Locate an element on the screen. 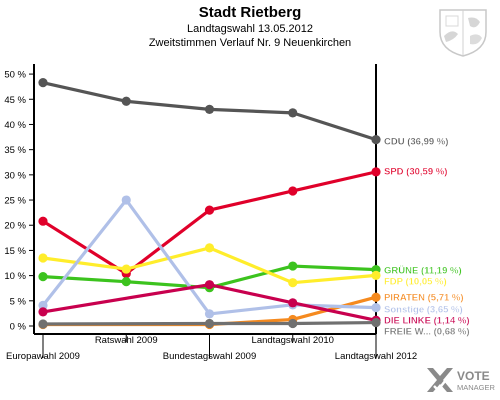 Image resolution: width=500 pixels, height=400 pixels. series-end-label: FREIE W... (0,68 %) is located at coordinates (427, 332).